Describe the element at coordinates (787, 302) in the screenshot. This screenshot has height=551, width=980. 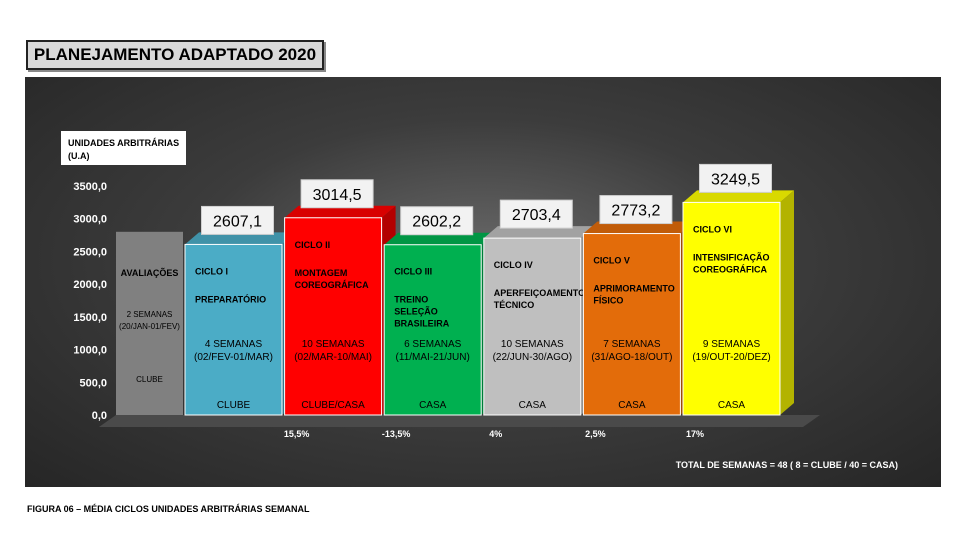
I see `bar-side` at that location.